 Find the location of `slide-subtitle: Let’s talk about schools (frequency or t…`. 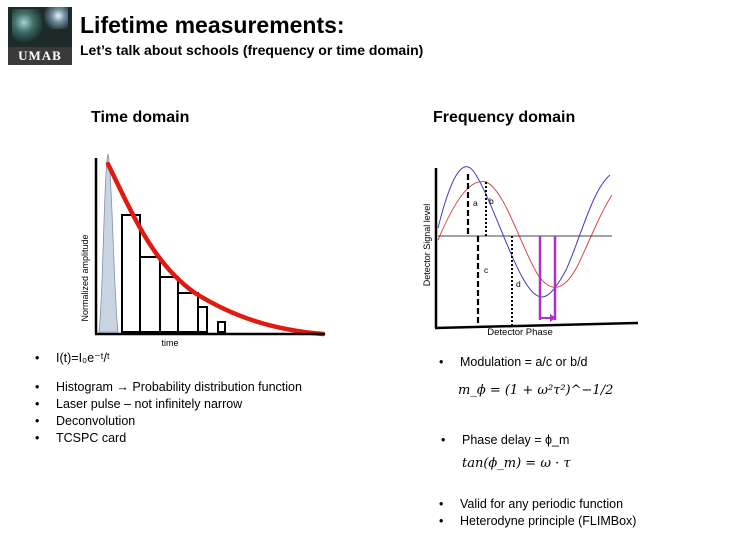

slide-subtitle: Let’s talk about schools (frequency or t… is located at coordinates (252, 50).